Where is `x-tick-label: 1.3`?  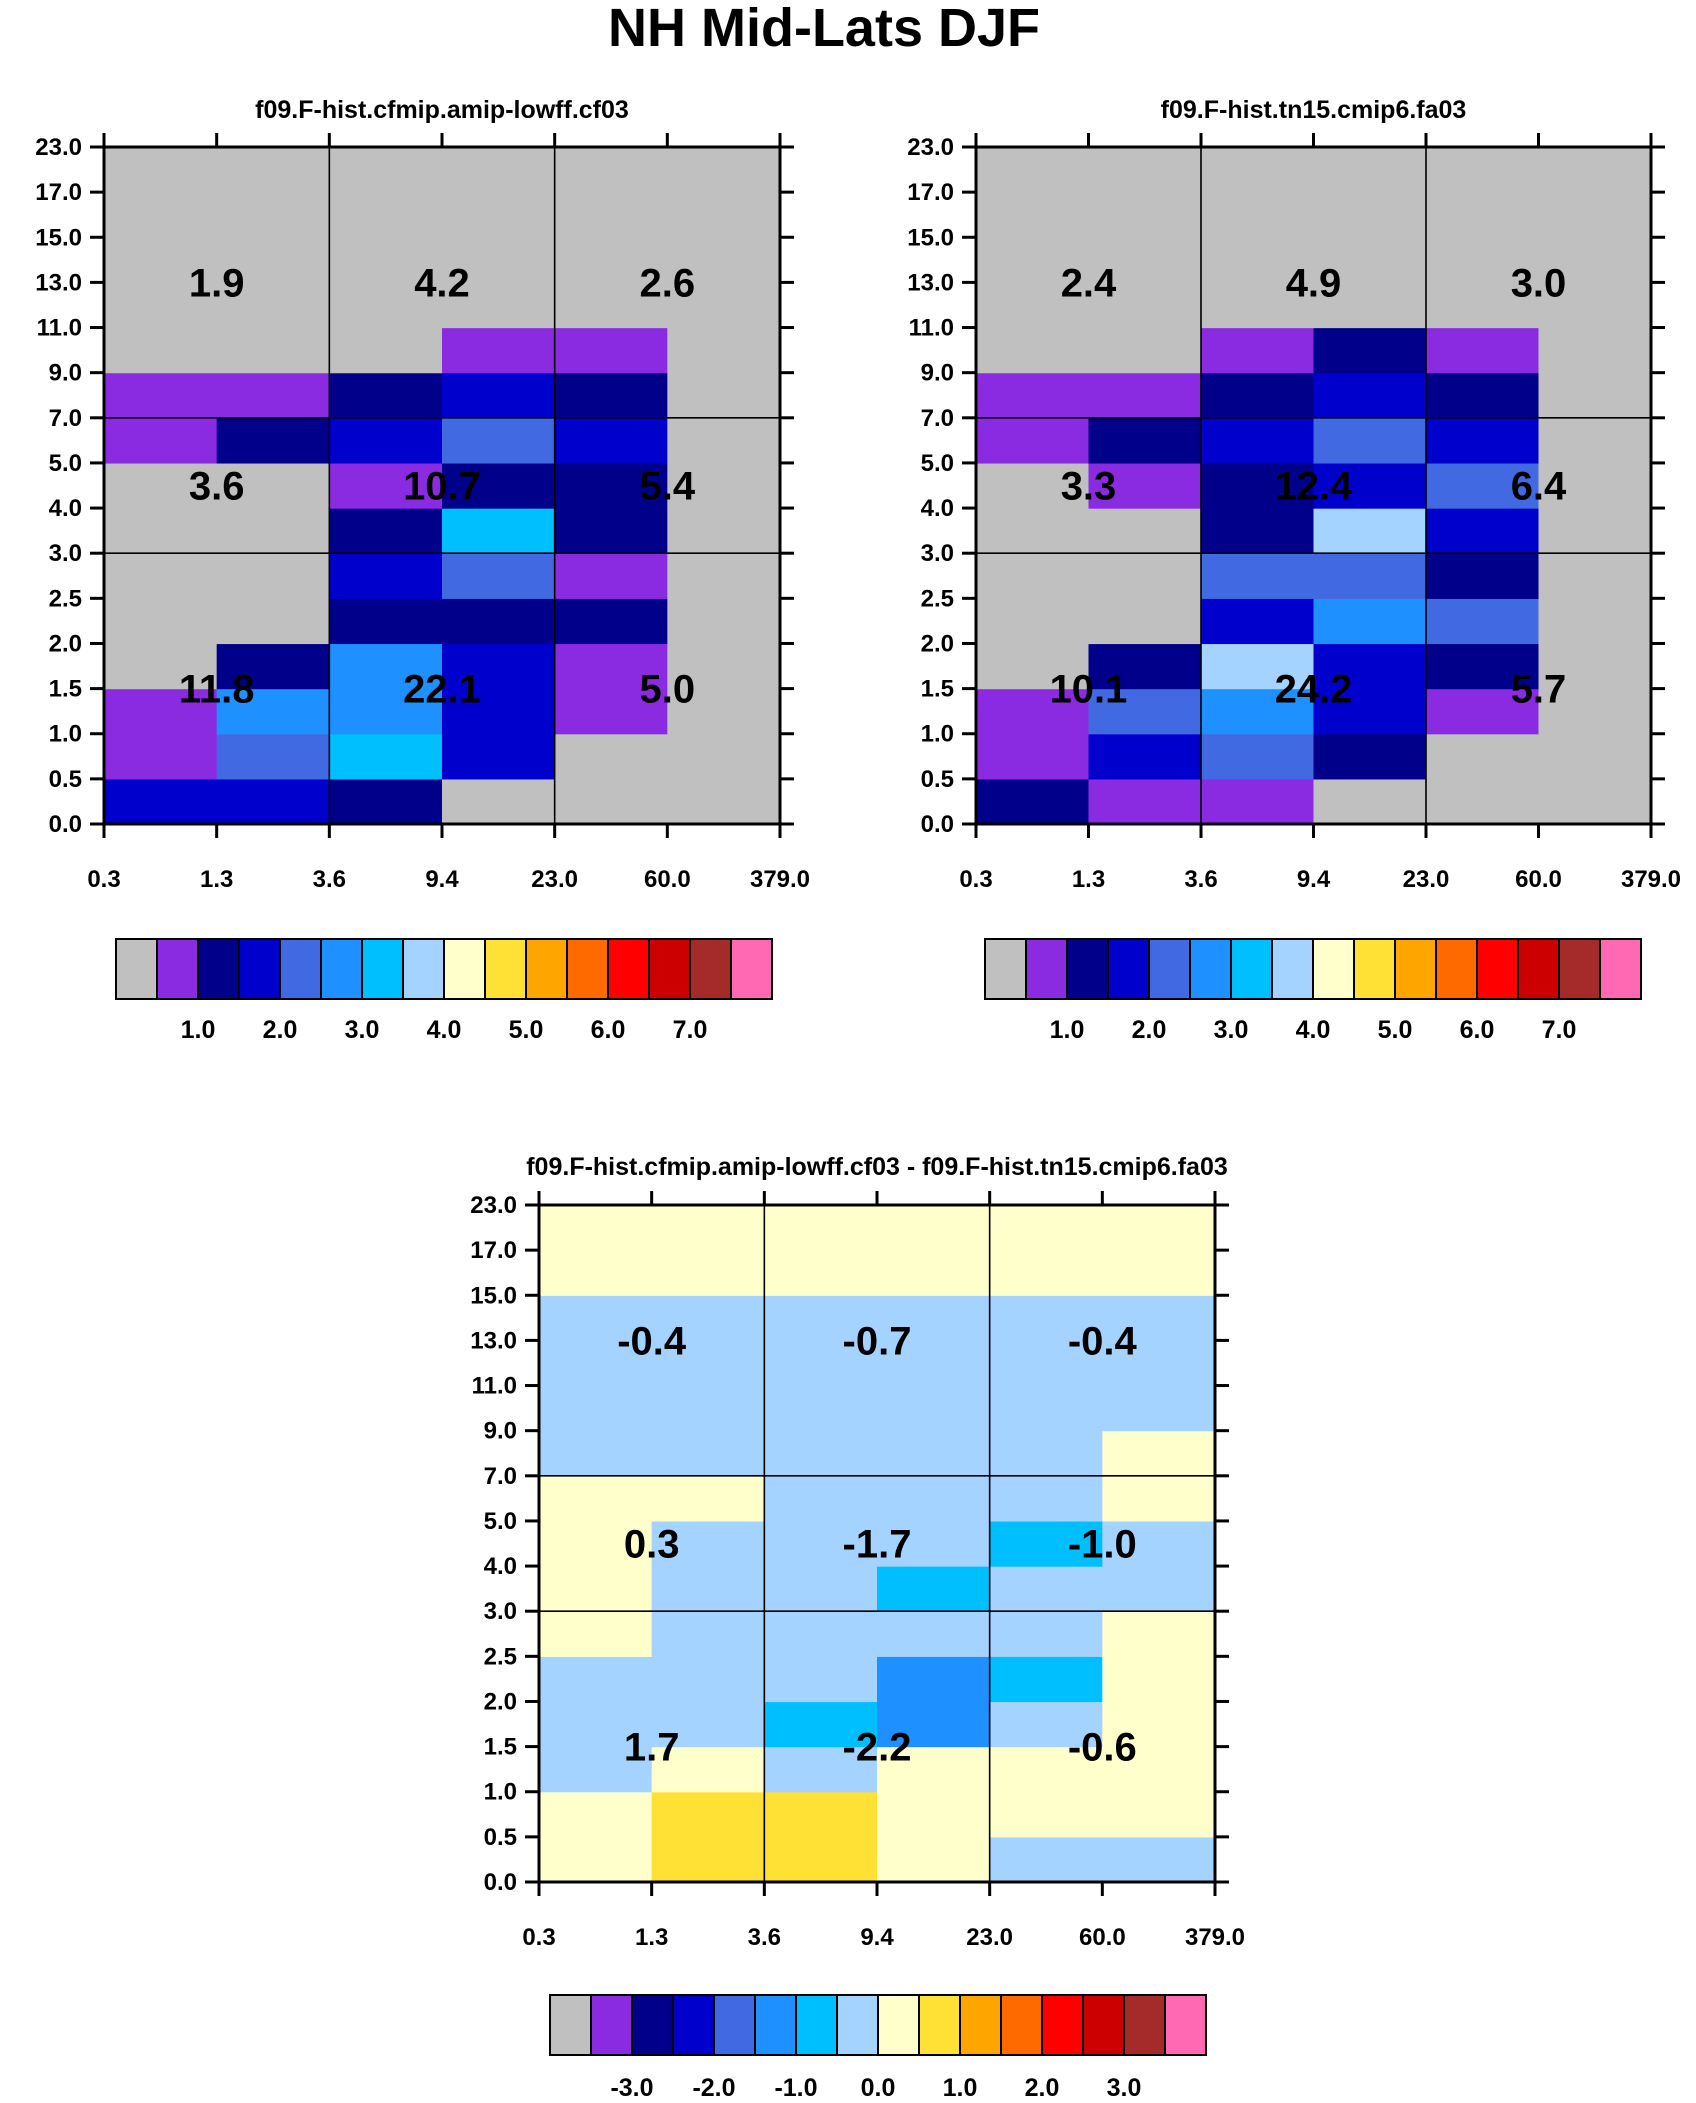
x-tick-label: 1.3 is located at coordinates (1088, 879).